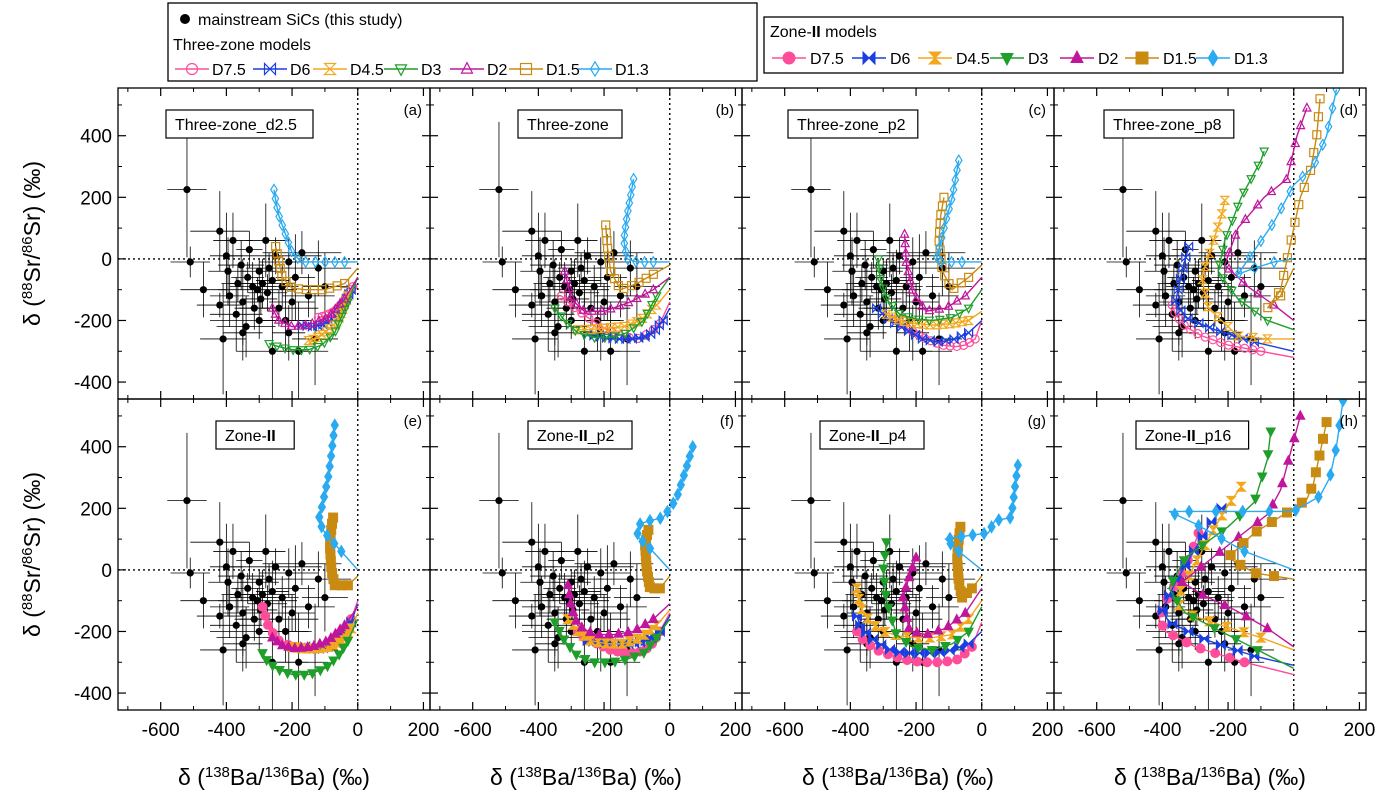 The height and width of the screenshot is (801, 1395). Describe the element at coordinates (348, 70) in the screenshot. I see `legend-item-three-zone-D4_5: D4.5` at that location.